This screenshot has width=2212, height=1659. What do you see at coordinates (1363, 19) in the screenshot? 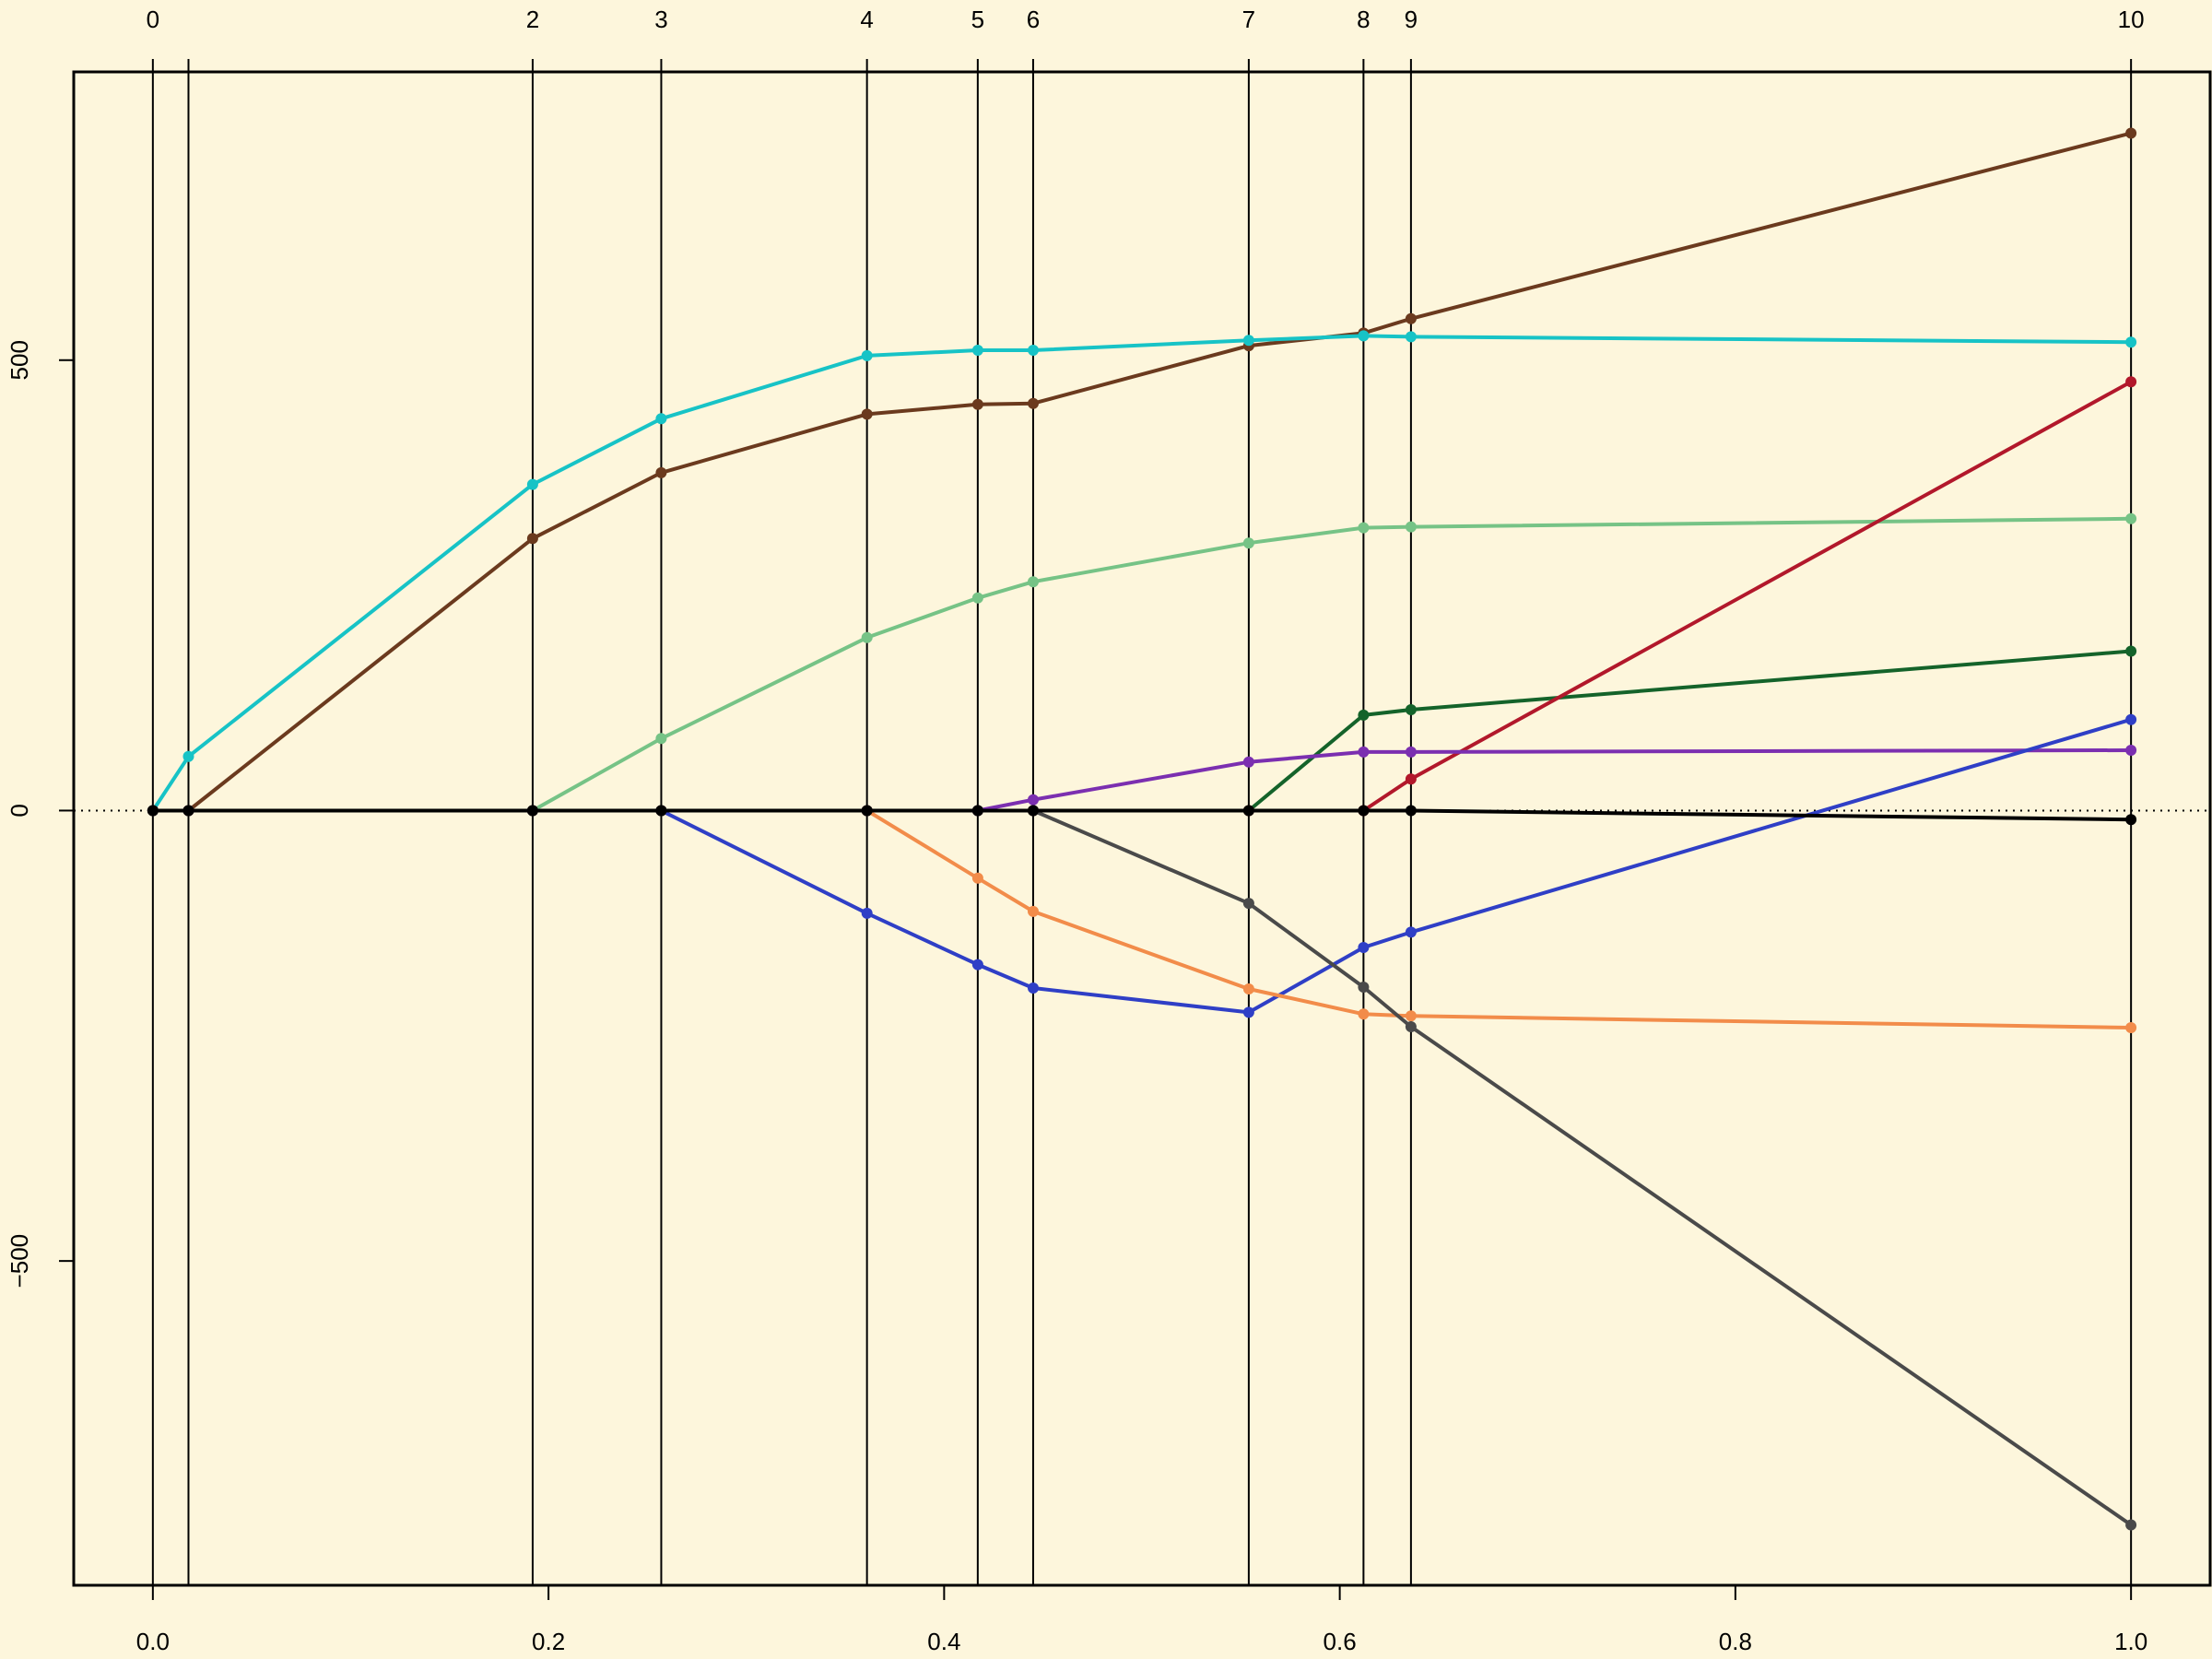
I see `top-step-label: 8` at bounding box center [1363, 19].